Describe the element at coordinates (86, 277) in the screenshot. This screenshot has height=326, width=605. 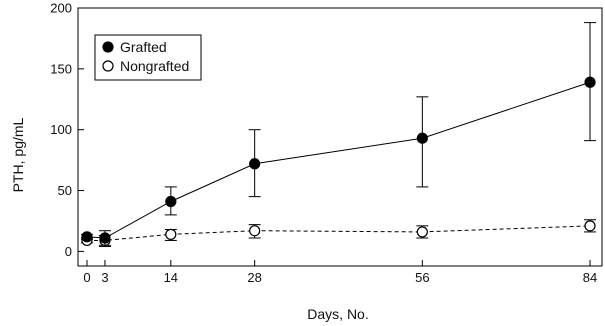
I see `x-tick-label: 0` at that location.